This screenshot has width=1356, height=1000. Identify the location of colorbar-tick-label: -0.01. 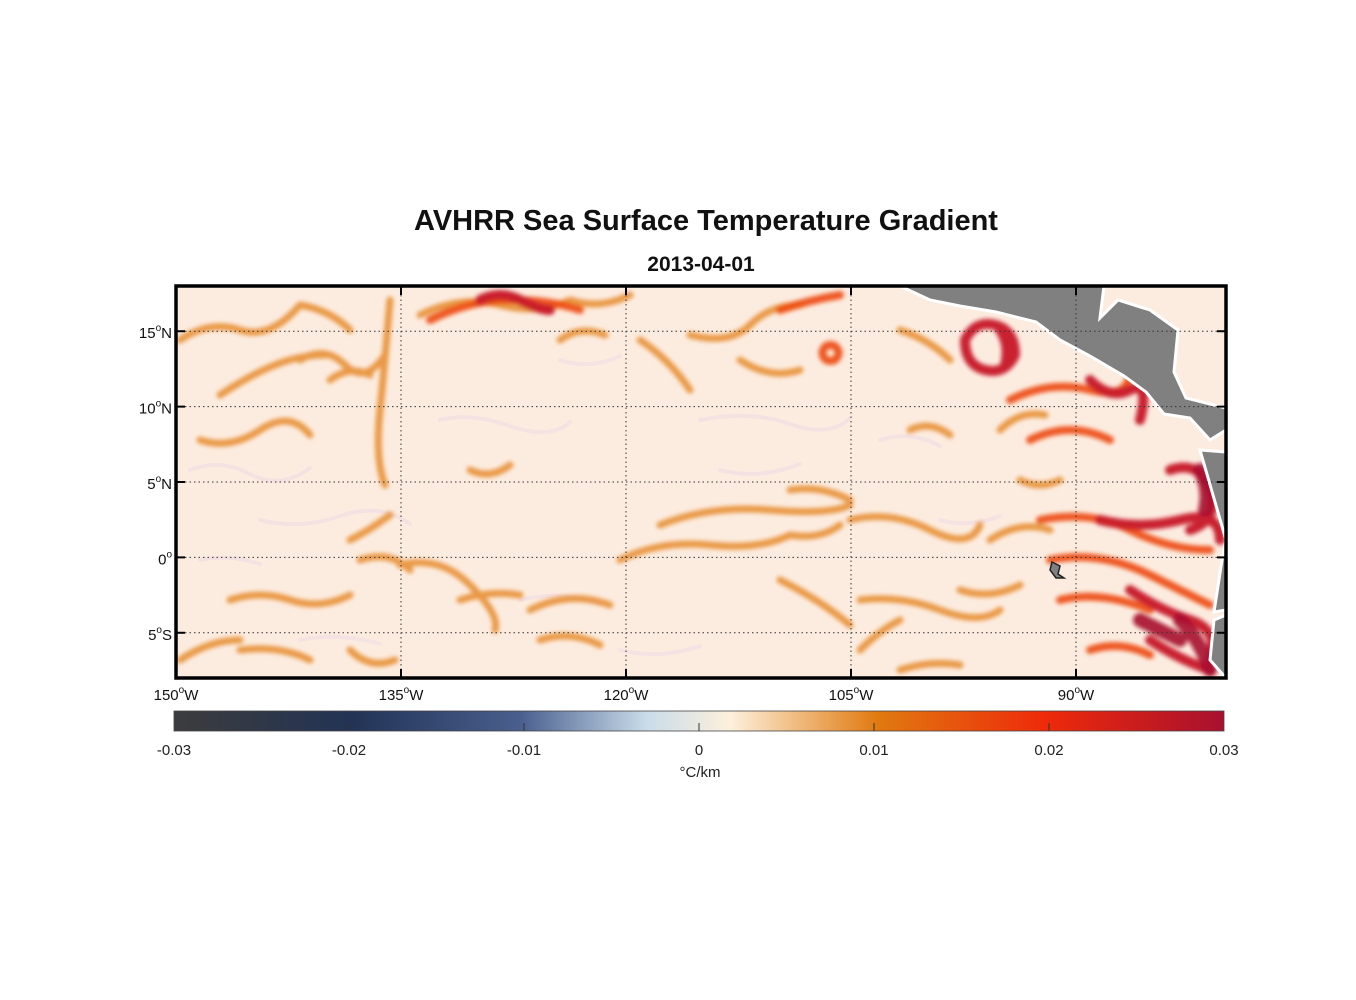
(524, 750).